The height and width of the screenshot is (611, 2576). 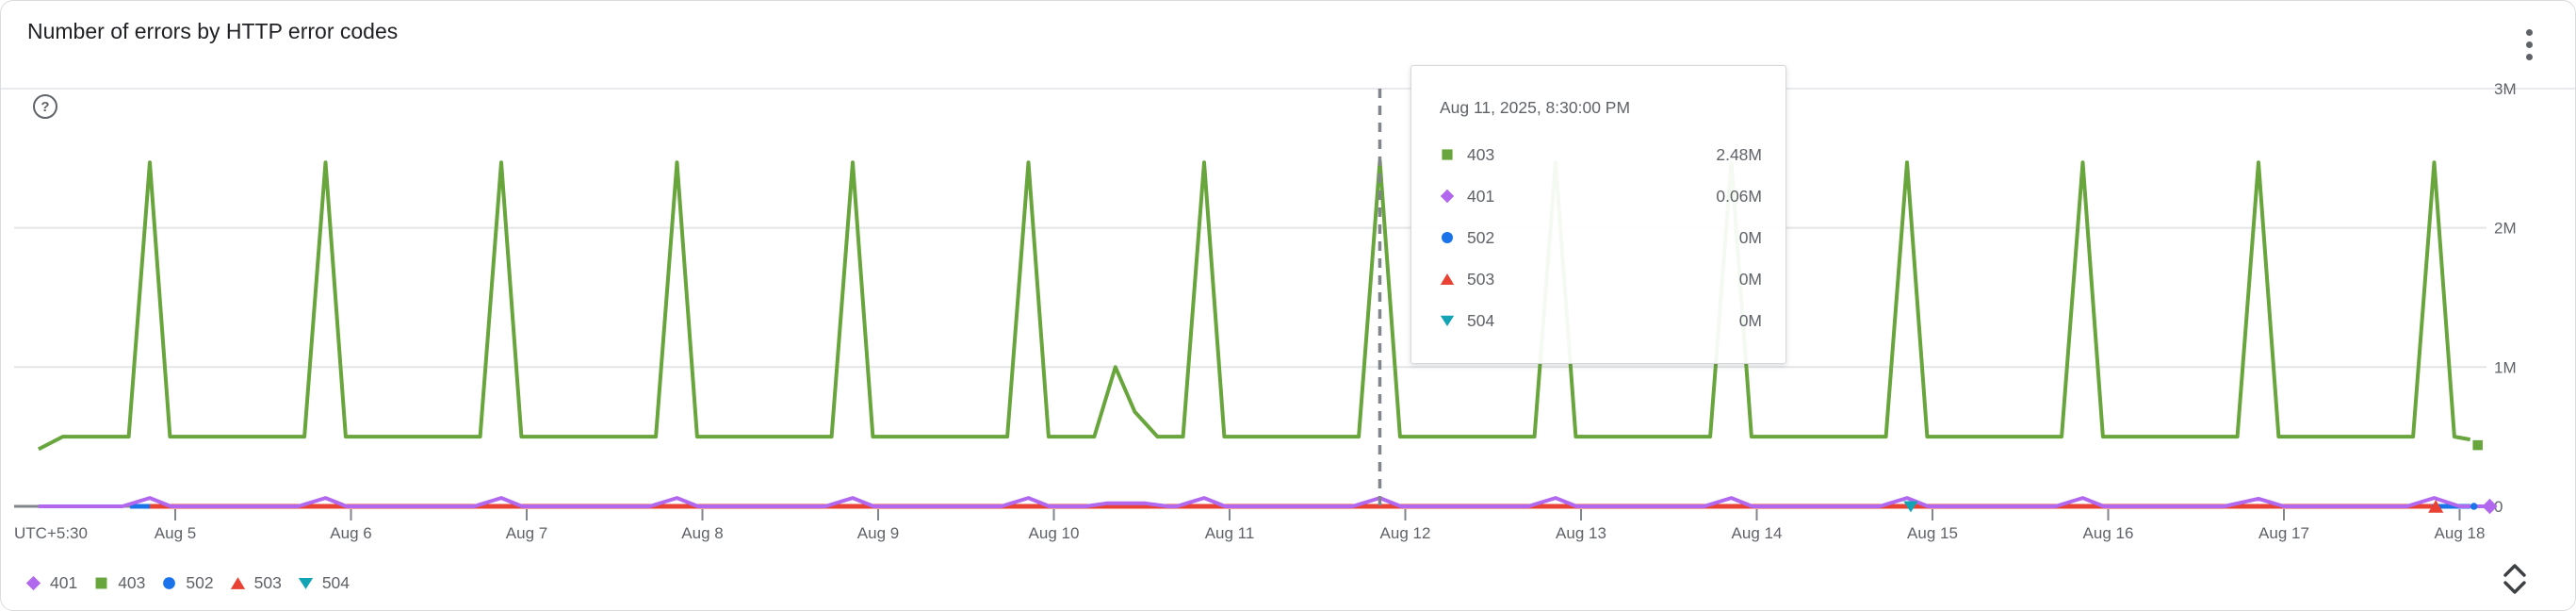 I want to click on y-axis-label: 2M, so click(x=2505, y=229).